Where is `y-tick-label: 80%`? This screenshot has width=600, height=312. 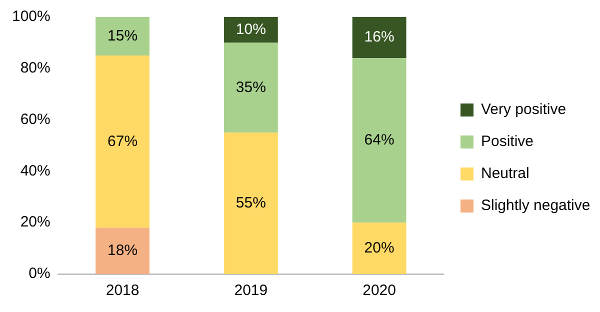
y-tick-label: 80% is located at coordinates (35, 68).